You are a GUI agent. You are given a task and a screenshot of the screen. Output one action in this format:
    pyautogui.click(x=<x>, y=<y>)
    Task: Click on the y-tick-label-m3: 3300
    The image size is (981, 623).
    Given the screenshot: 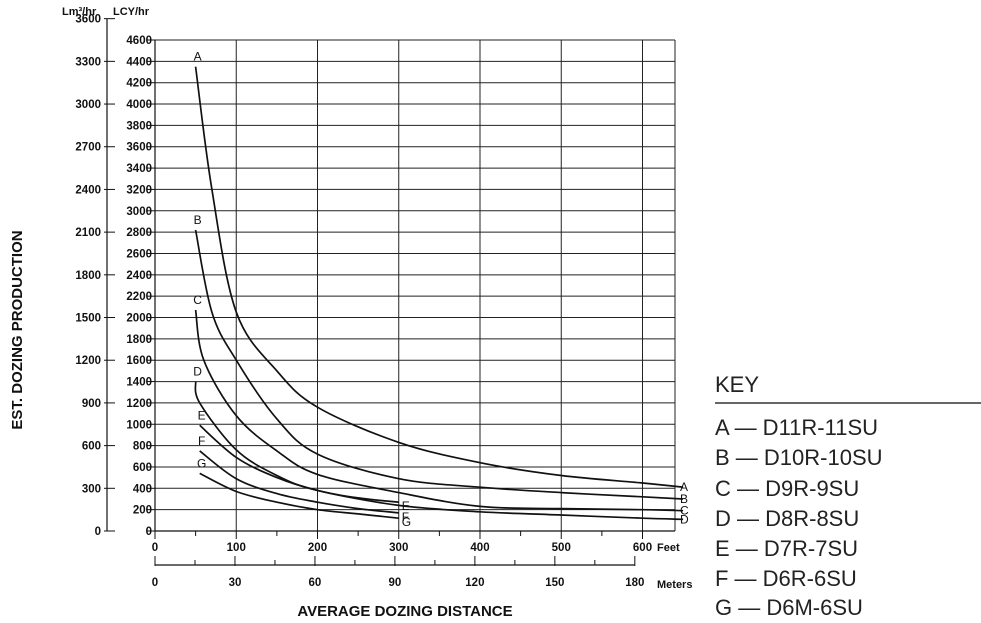 What is the action you would take?
    pyautogui.click(x=88, y=62)
    